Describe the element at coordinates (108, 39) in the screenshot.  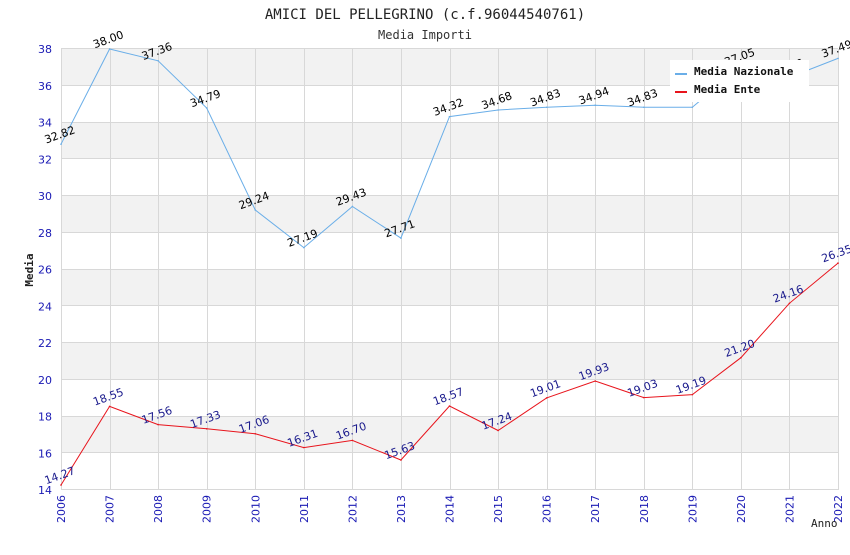
I see `data-label: 38.00` at that location.